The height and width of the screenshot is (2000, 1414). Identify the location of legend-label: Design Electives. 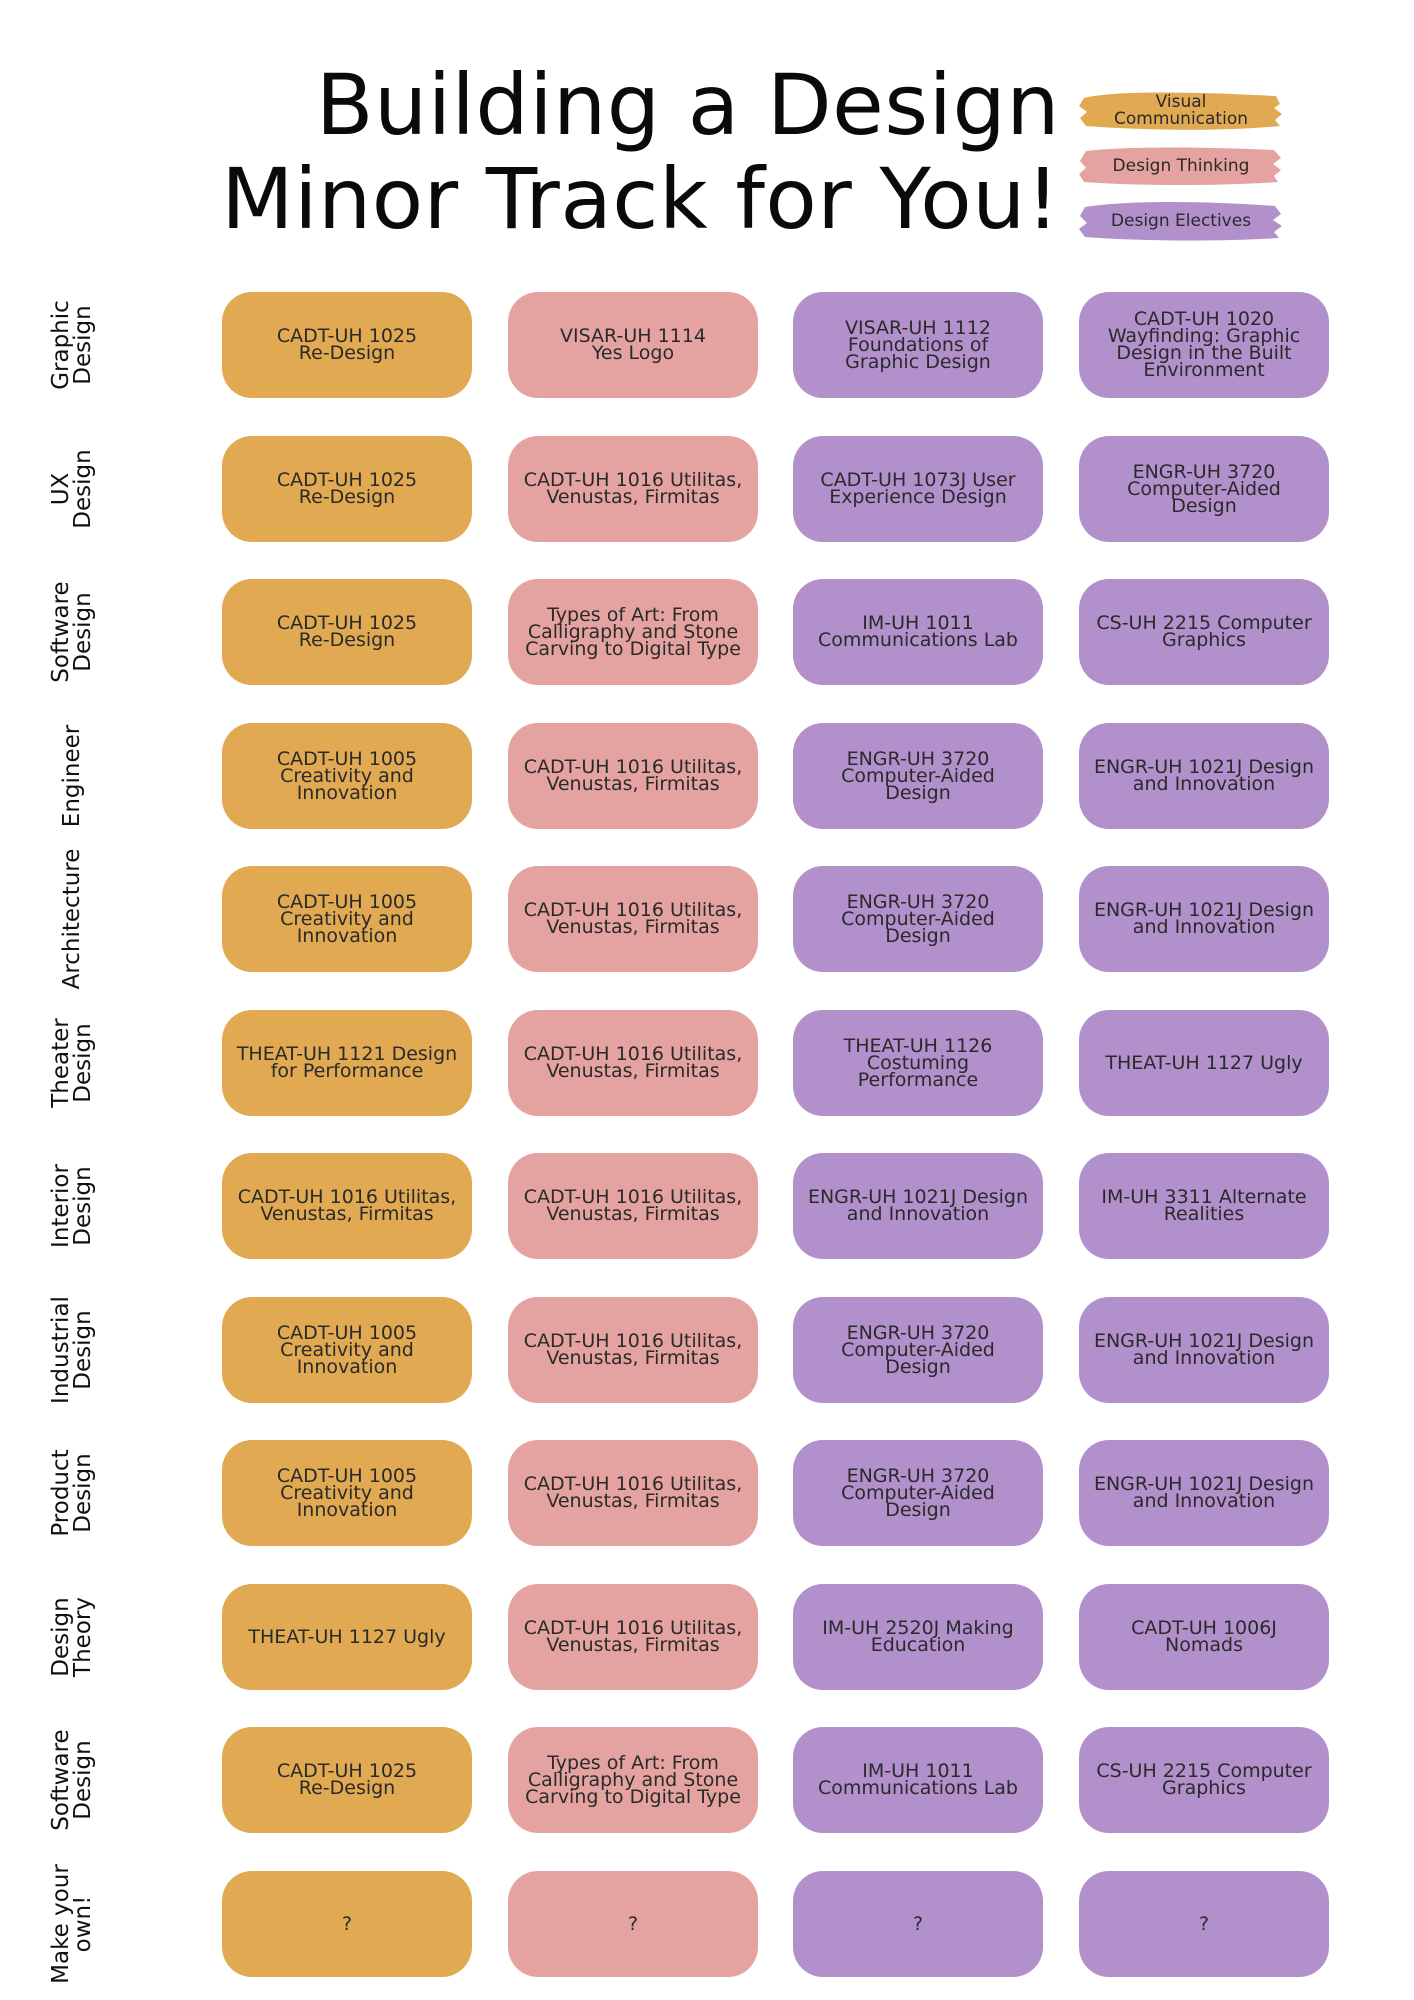
(1181, 220).